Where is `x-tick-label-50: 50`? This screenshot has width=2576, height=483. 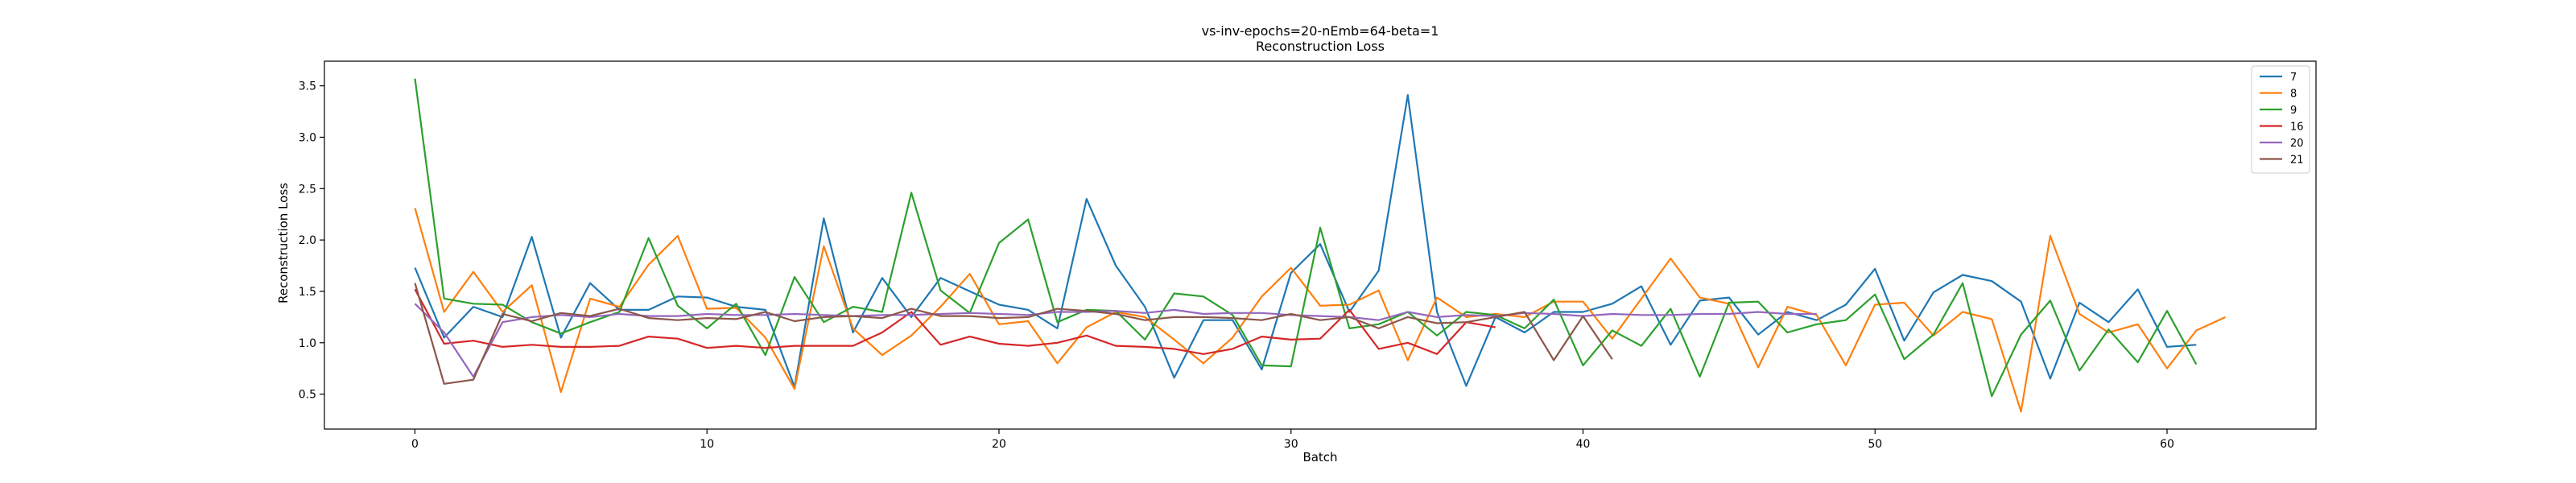 x-tick-label-50: 50 is located at coordinates (1875, 444).